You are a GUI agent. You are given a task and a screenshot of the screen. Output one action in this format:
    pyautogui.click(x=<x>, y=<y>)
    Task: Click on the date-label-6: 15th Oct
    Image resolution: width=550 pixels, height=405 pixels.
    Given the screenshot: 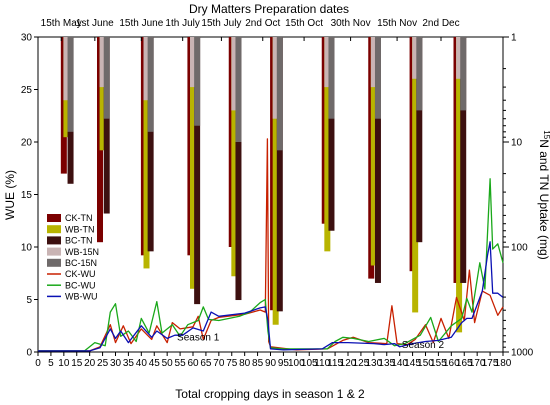 What is the action you would take?
    pyautogui.click(x=304, y=23)
    